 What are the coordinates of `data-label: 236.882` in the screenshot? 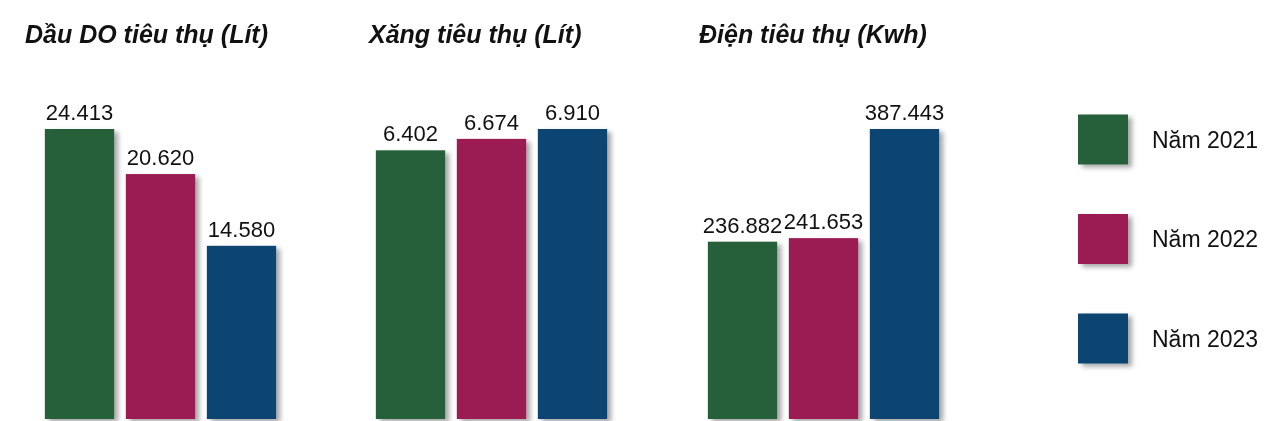 It's located at (742, 225).